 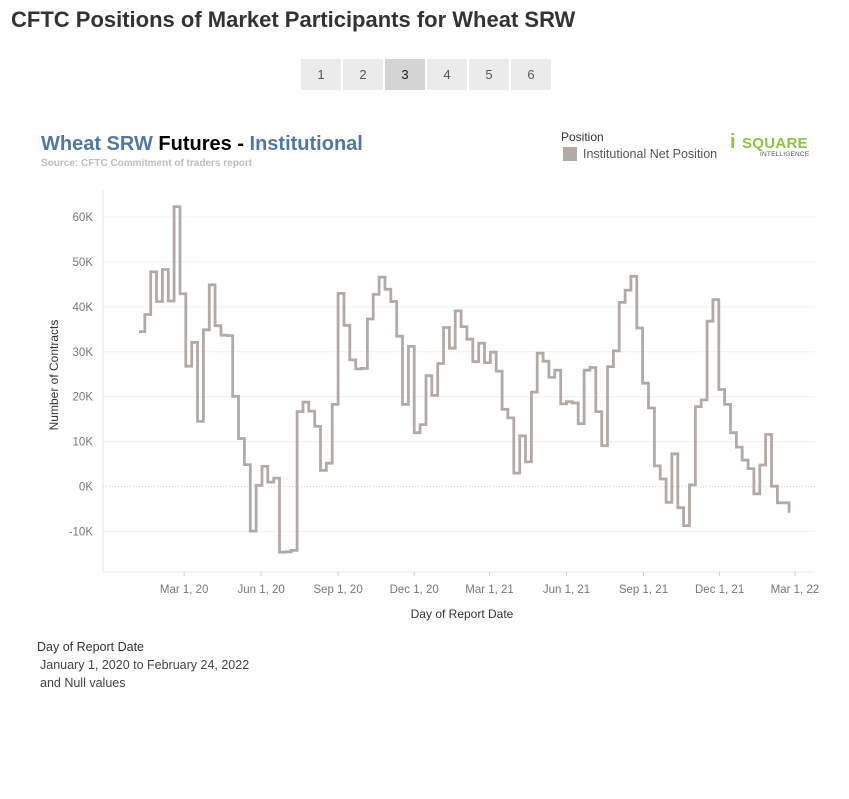 What do you see at coordinates (650, 154) in the screenshot?
I see `legend-item-label: Institutional Net Position` at bounding box center [650, 154].